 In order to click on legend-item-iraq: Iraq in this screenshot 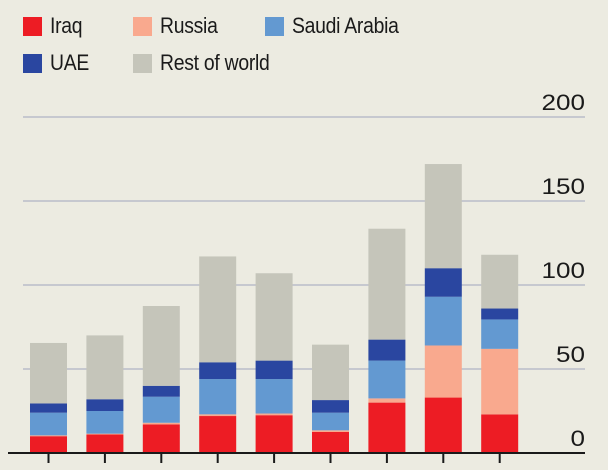, I will do `click(55, 25)`.